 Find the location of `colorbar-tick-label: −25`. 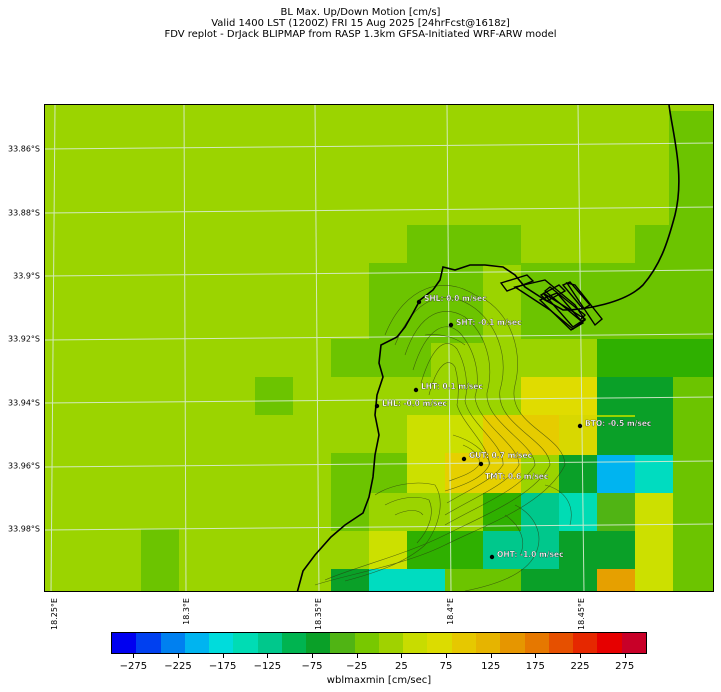

colorbar-tick-label: −25 is located at coordinates (357, 666).